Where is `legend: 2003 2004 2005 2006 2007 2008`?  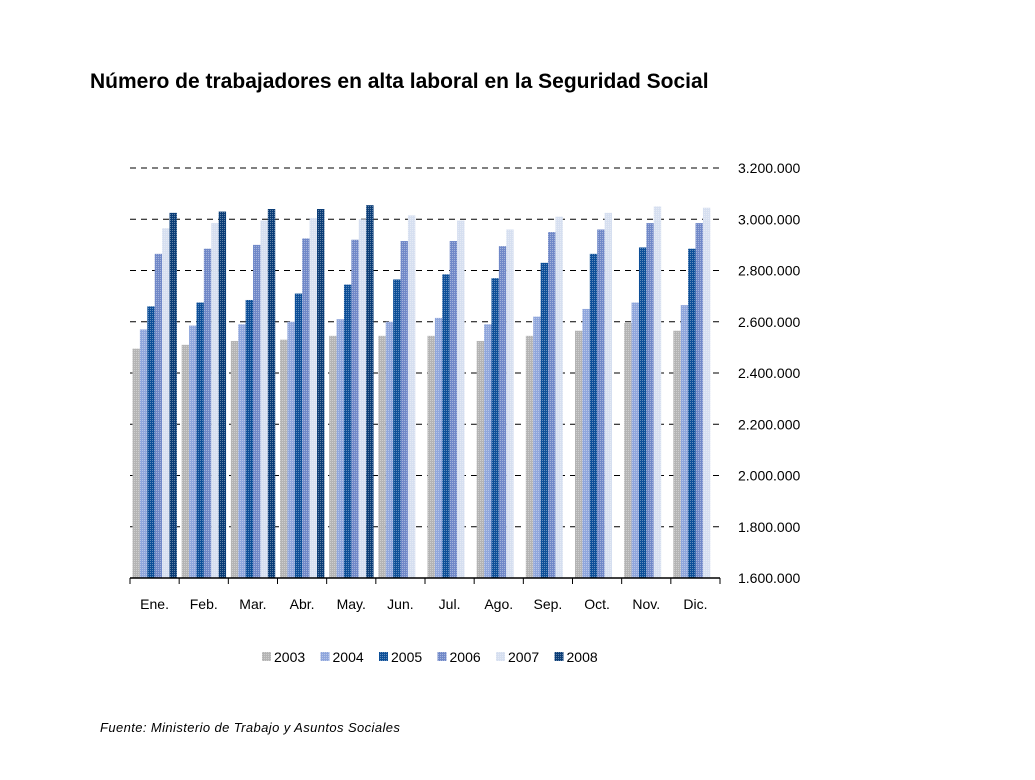
legend: 2003 2004 2005 2006 2007 2008 is located at coordinates (430, 657).